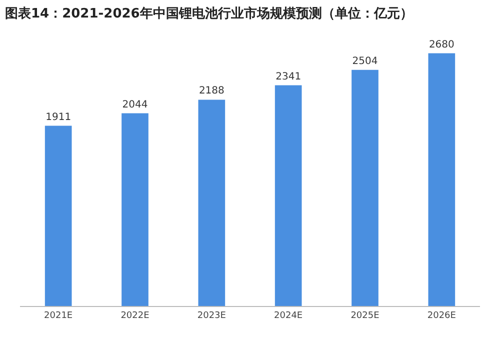 Image resolution: width=500 pixels, height=341 pixels. I want to click on x-tick-label: 2023E, so click(211, 315).